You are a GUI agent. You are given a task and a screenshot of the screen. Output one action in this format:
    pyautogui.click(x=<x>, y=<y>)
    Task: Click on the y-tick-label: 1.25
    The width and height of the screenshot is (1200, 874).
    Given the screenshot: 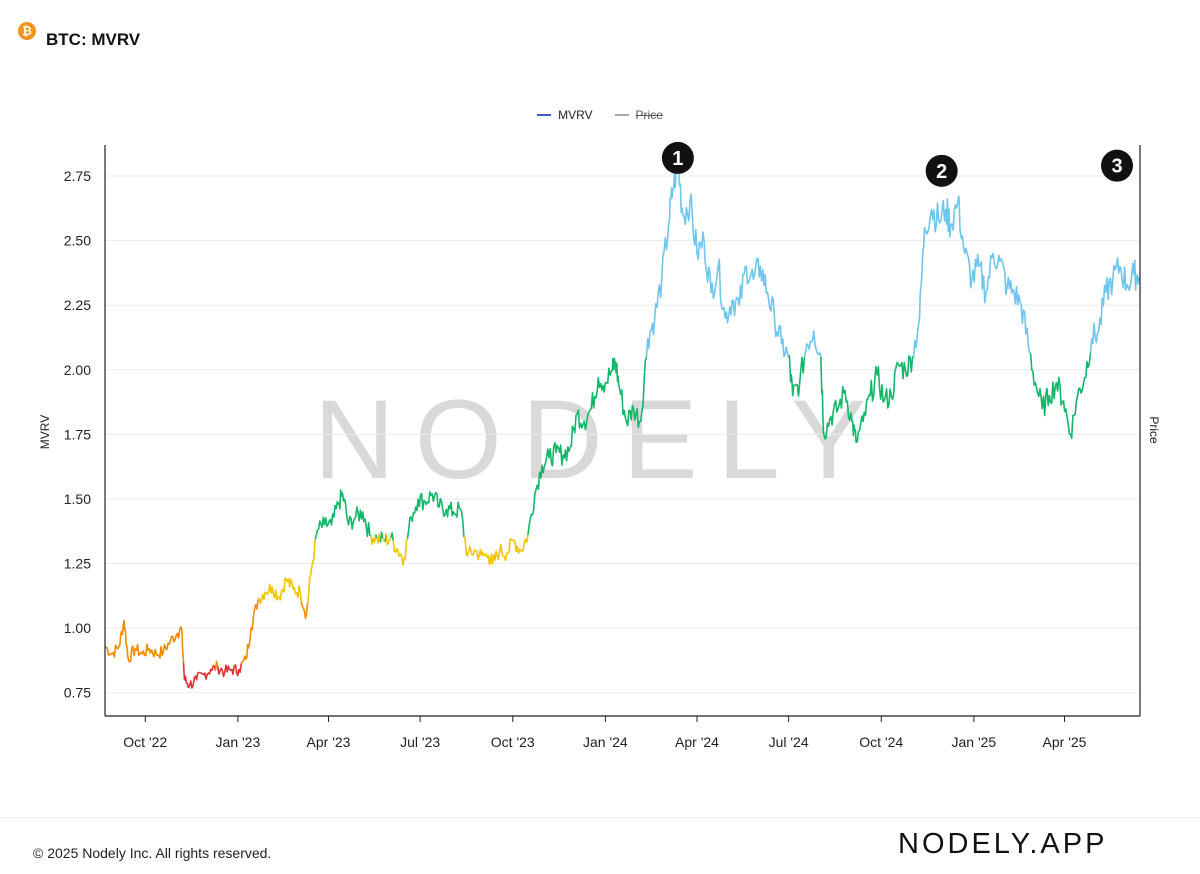 What is the action you would take?
    pyautogui.click(x=77, y=564)
    